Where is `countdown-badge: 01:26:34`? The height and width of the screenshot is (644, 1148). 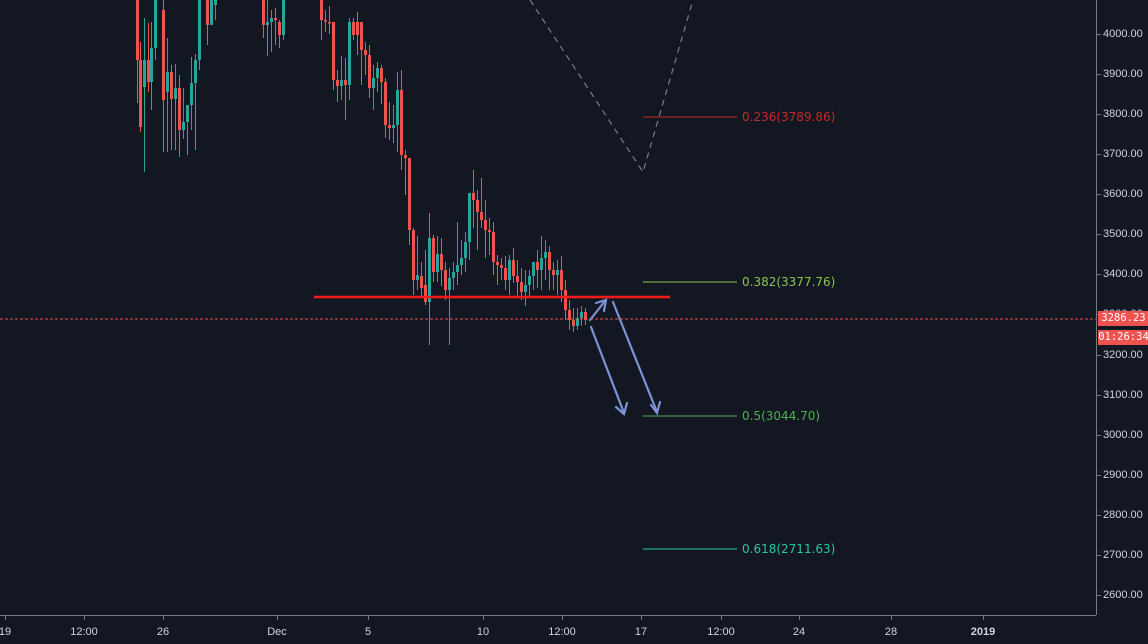 countdown-badge: 01:26:34 is located at coordinates (1123, 337).